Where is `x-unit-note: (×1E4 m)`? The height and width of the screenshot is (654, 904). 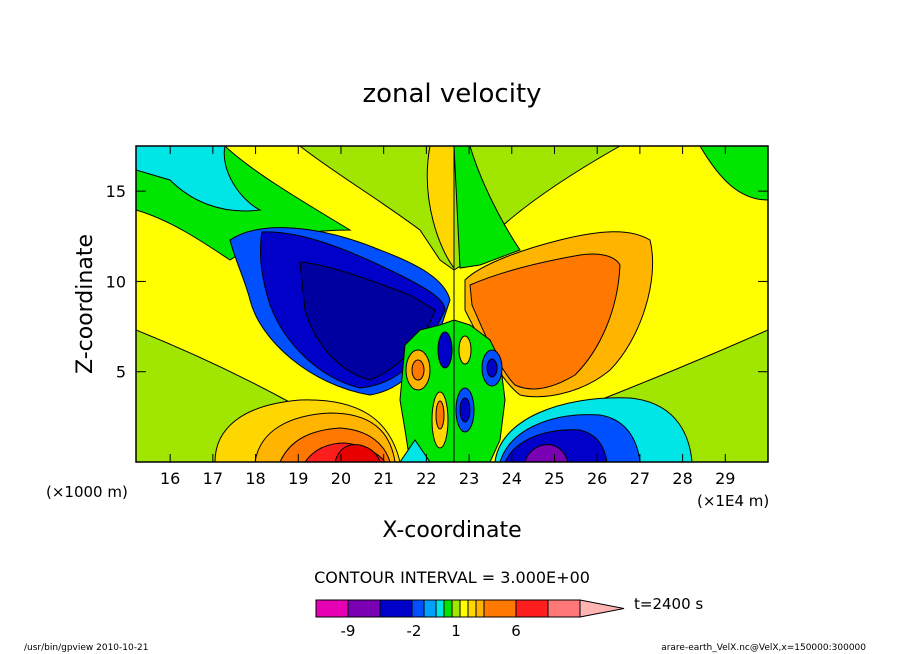
x-unit-note: (×1E4 m) is located at coordinates (733, 501).